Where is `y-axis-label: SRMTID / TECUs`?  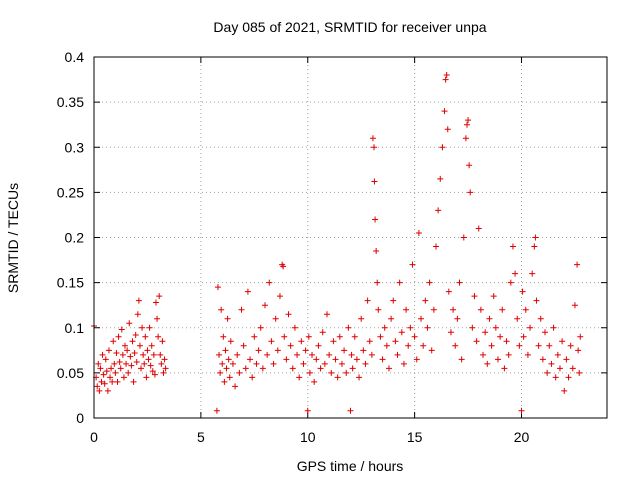
y-axis-label: SRMTID / TECUs is located at coordinates (13, 238).